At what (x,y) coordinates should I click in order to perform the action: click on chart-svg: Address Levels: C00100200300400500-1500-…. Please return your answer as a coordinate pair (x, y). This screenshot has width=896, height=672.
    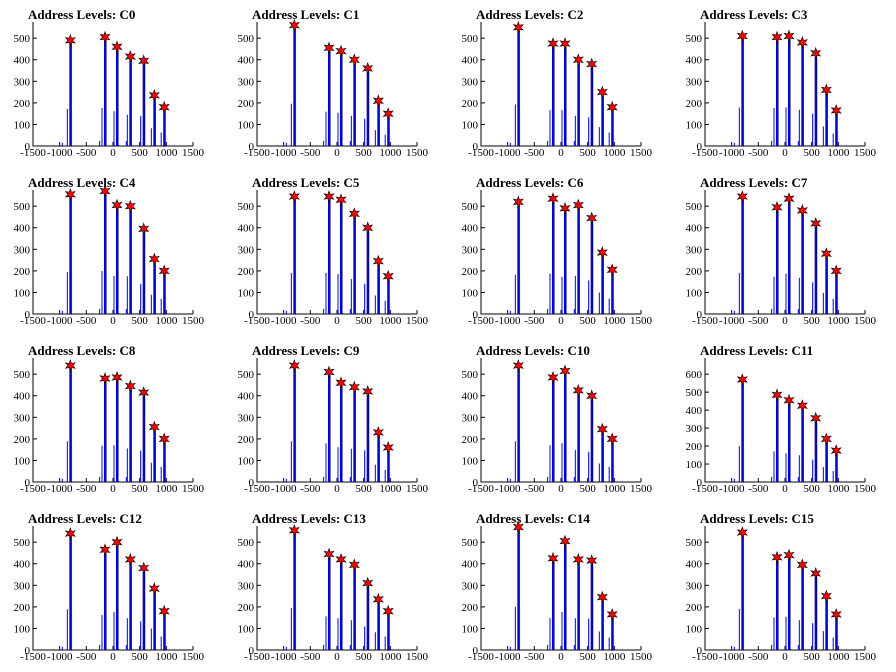
    Looking at the image, I should click on (109, 83).